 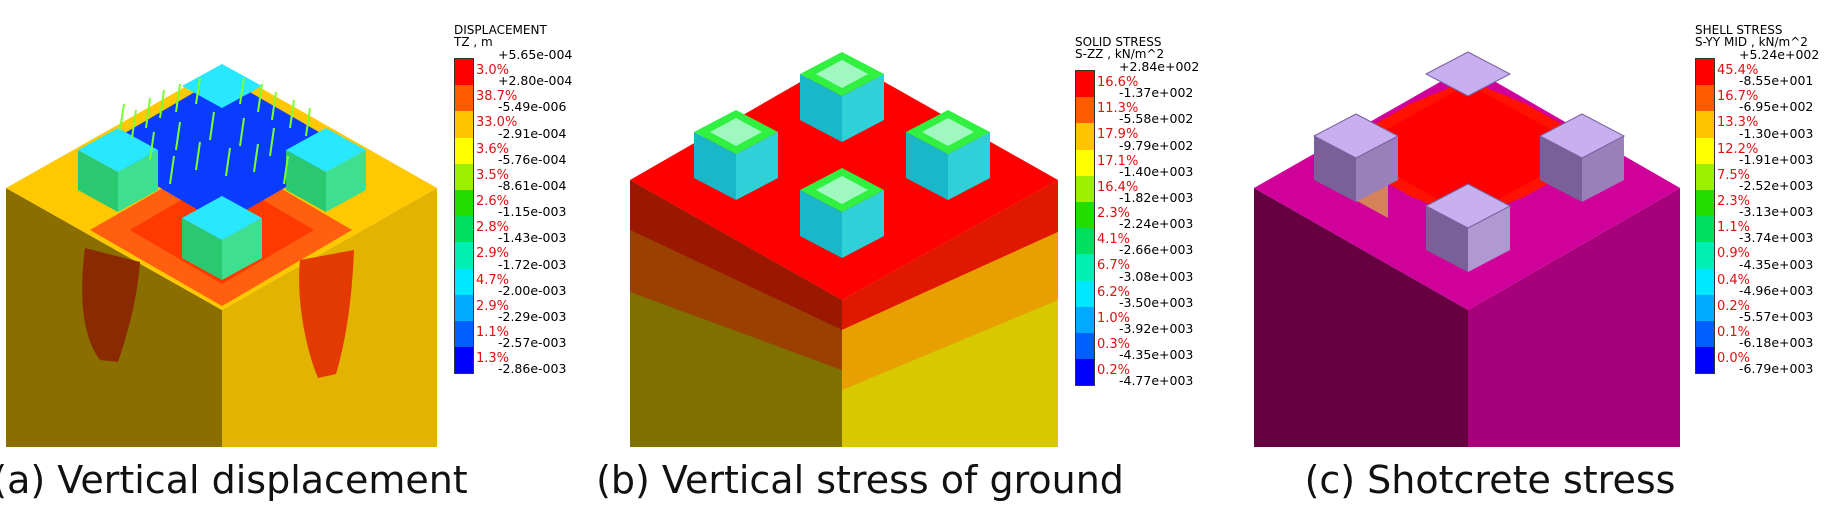 What do you see at coordinates (1156, 250) in the screenshot?
I see `legend-value-label: -2.66e+003` at bounding box center [1156, 250].